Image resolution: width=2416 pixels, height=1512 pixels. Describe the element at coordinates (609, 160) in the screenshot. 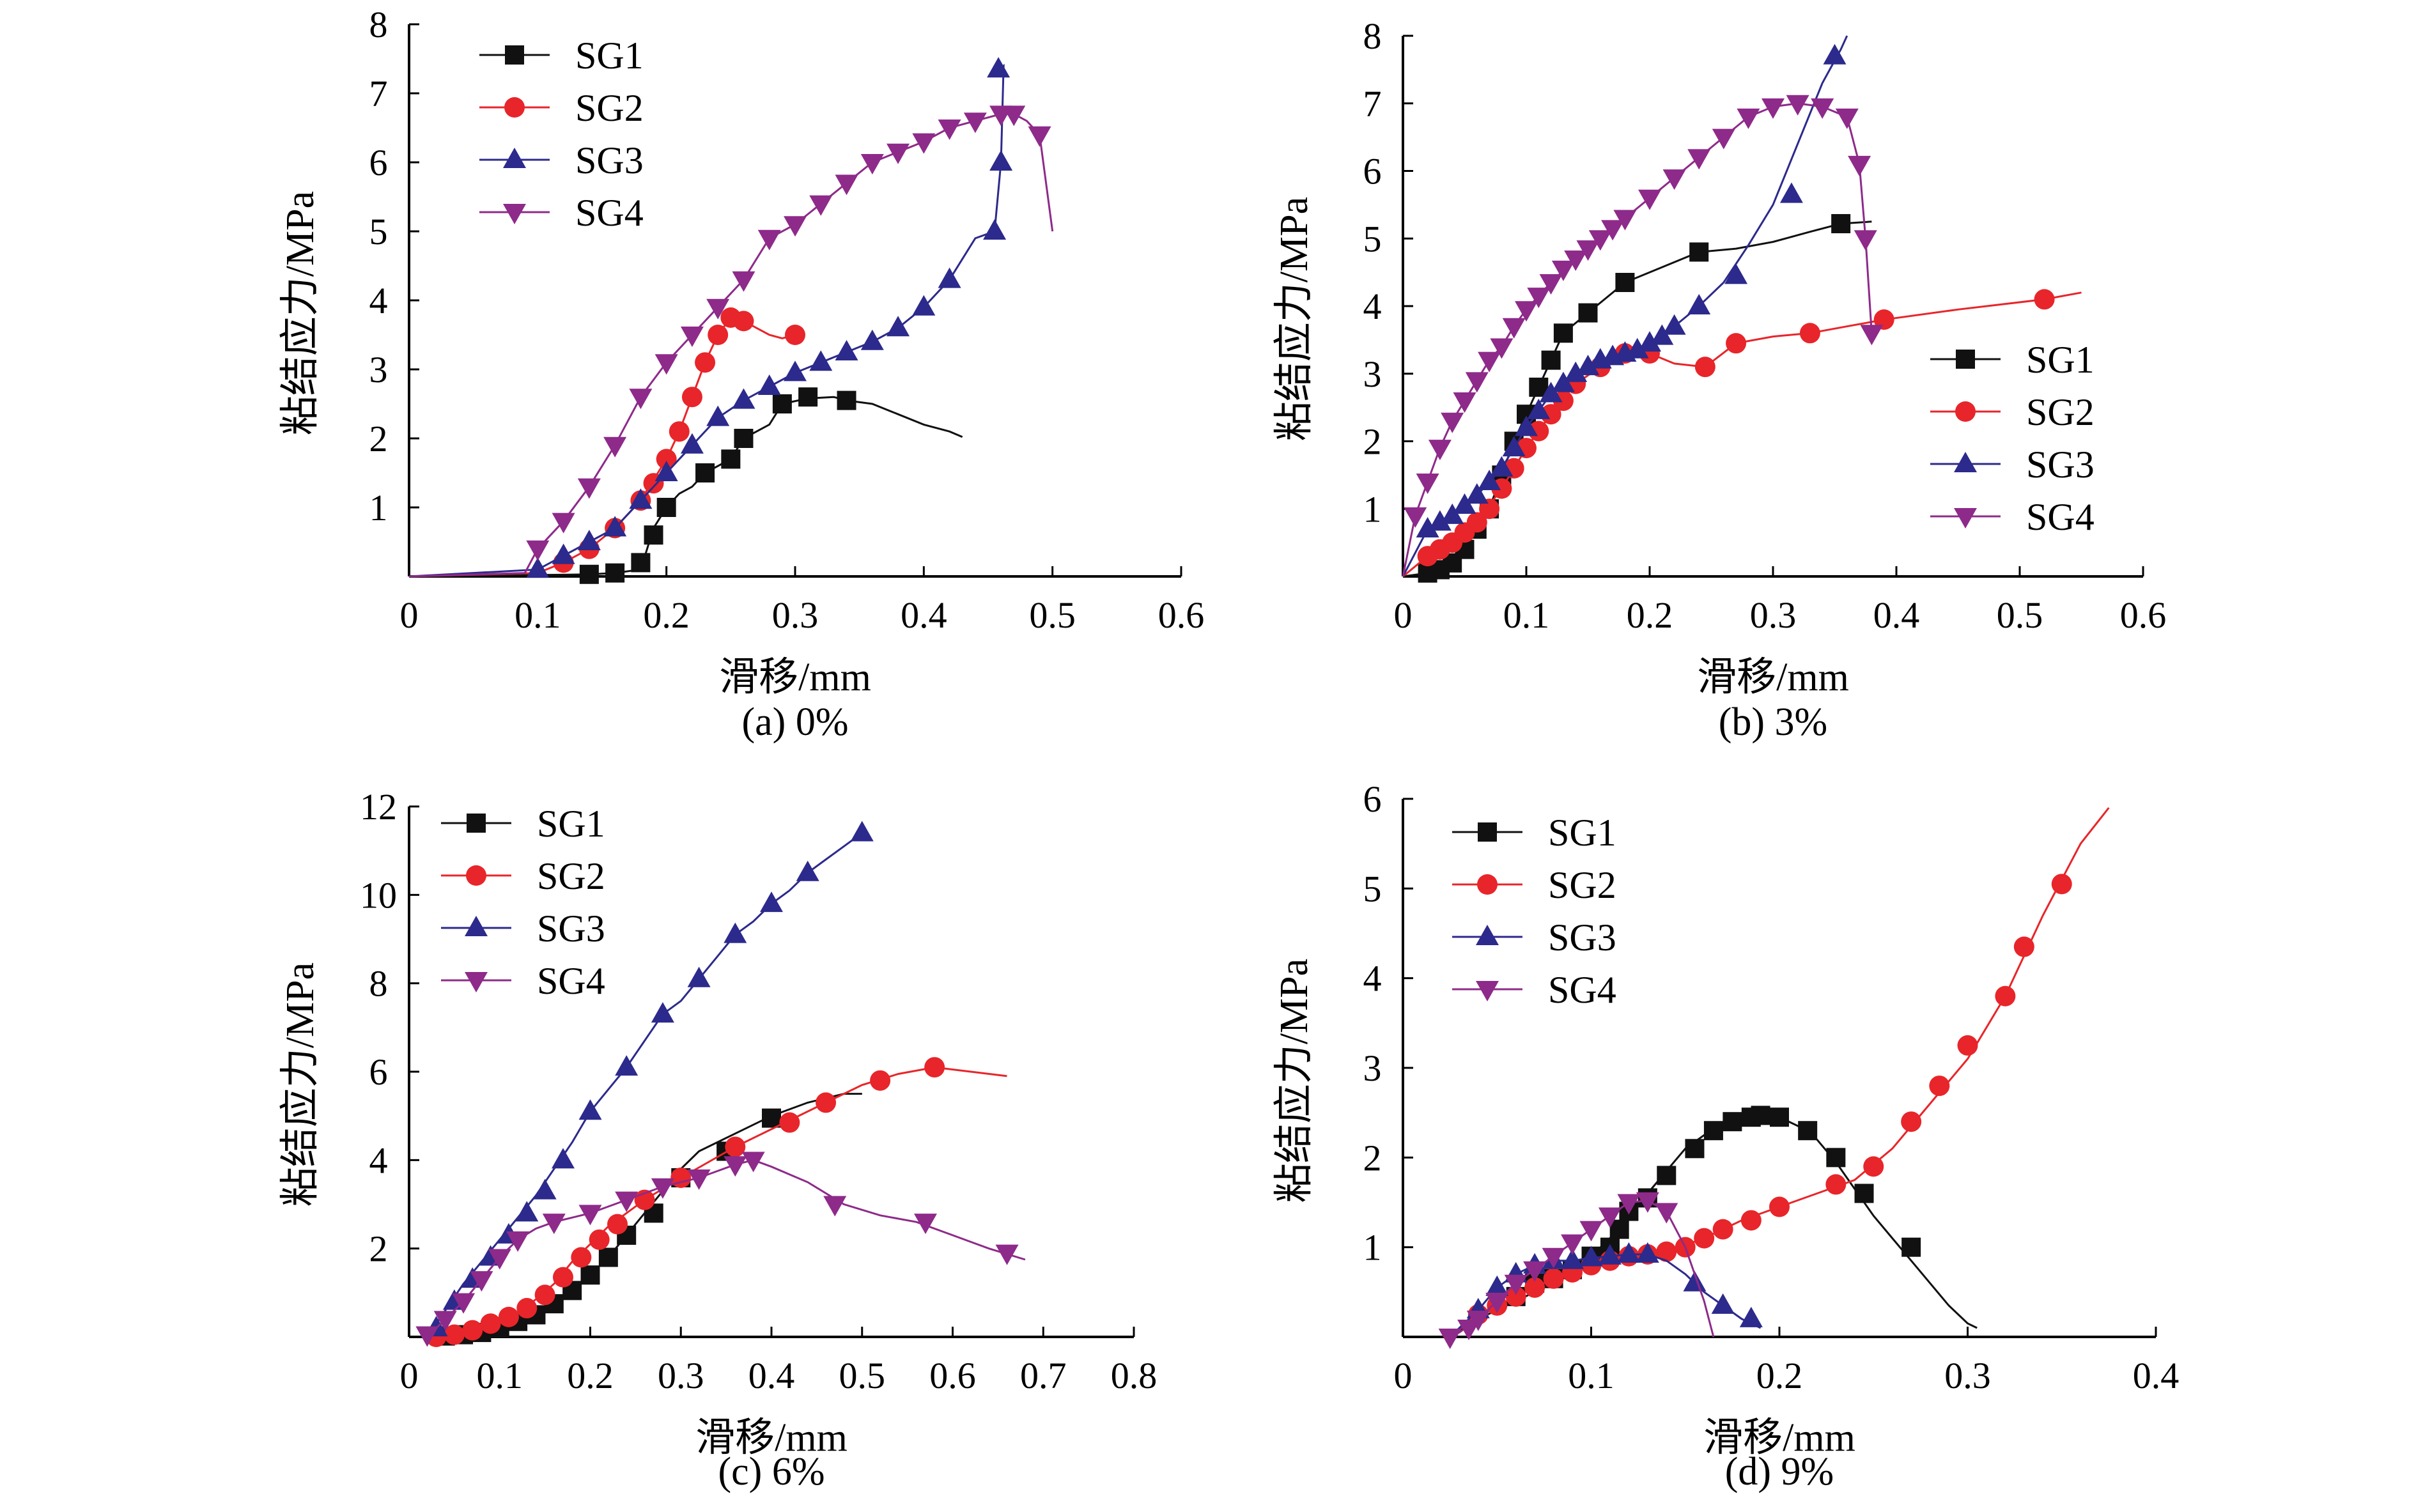

I see `legend-label-sg3: SG3` at that location.